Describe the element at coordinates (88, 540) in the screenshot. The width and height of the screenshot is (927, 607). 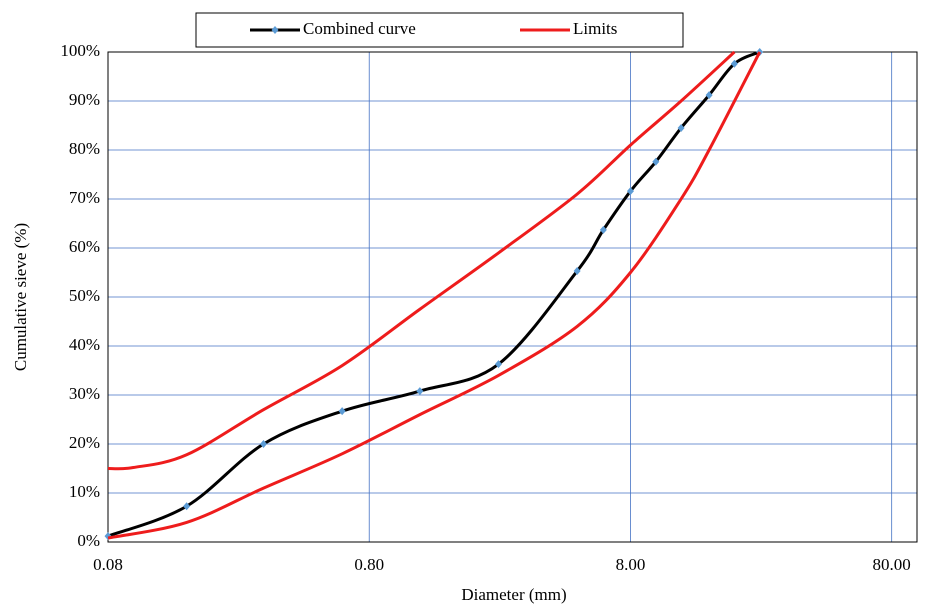
I see `y-tick-label: 0%` at that location.